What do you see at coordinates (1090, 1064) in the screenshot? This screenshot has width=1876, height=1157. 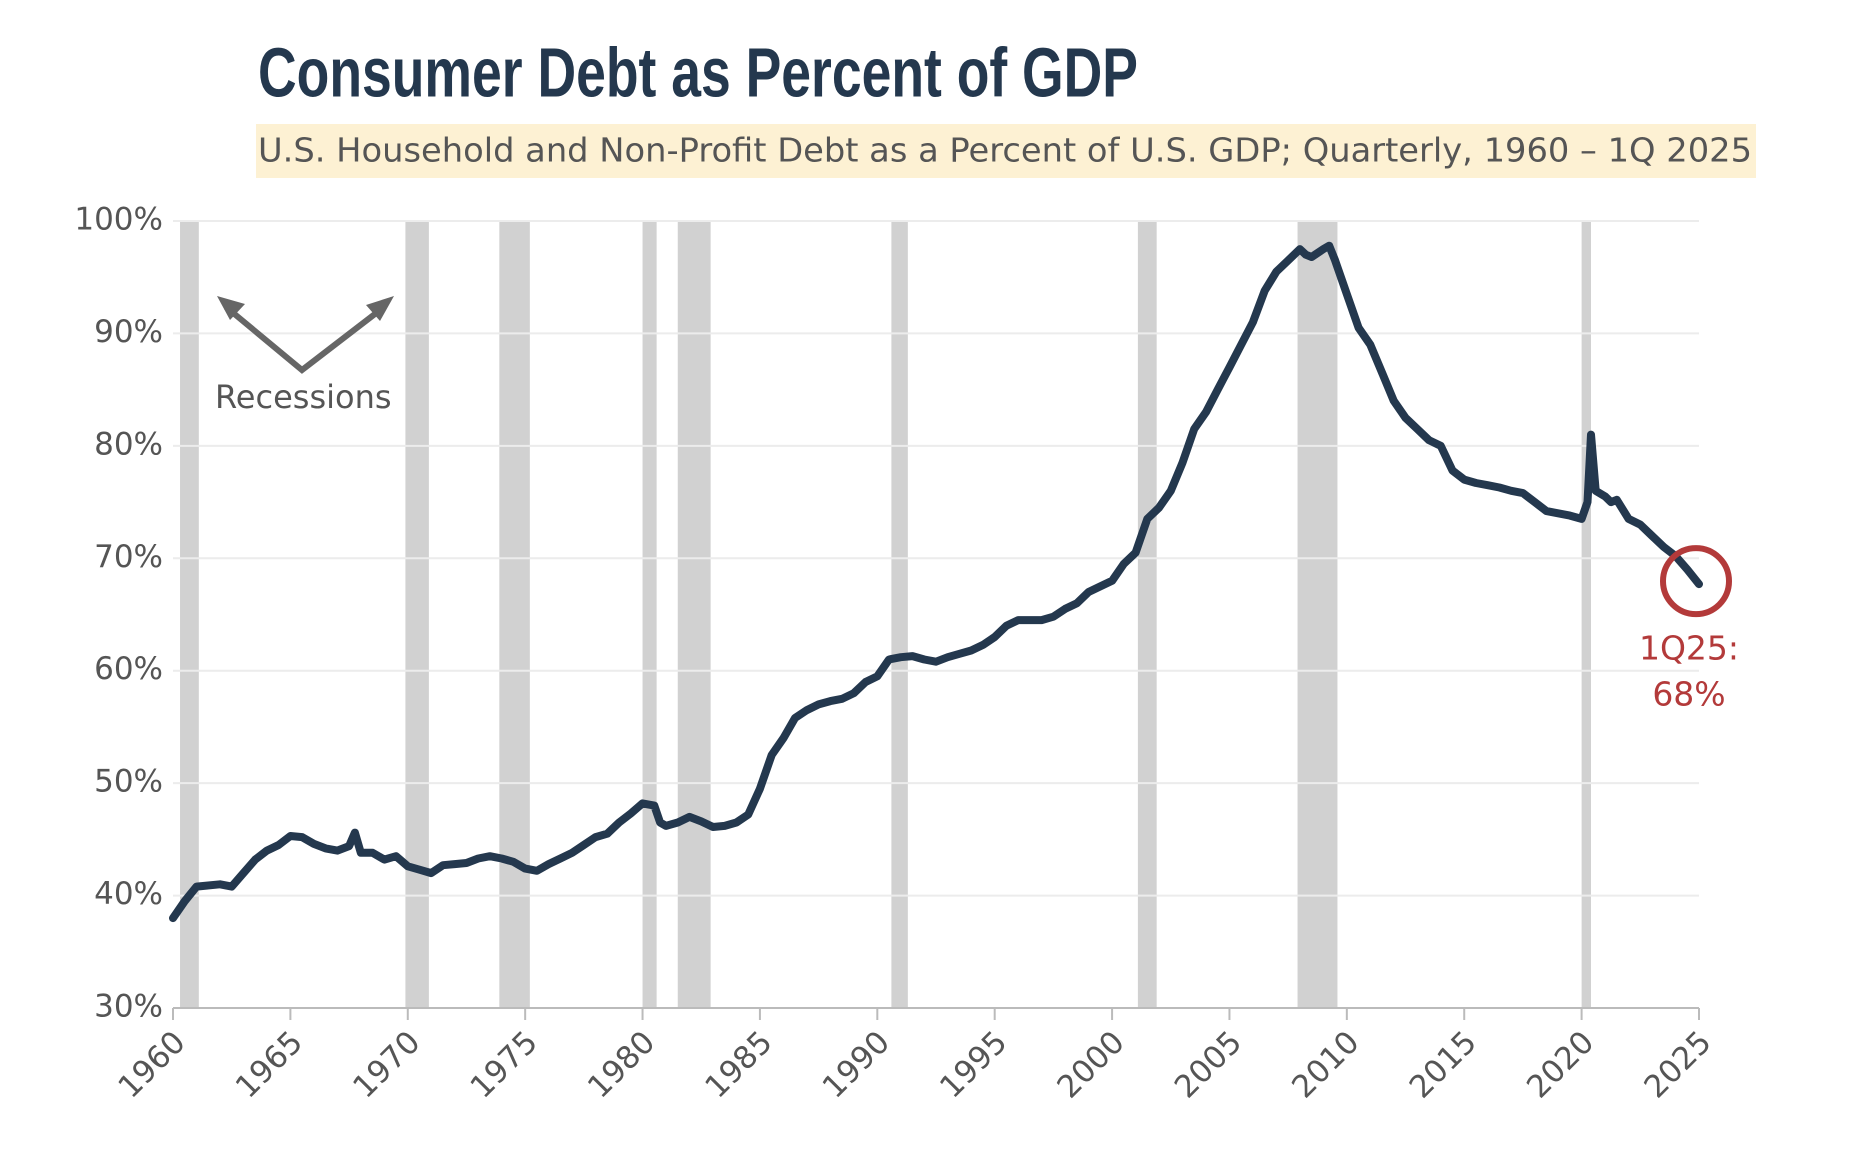 I see `x-tick-label: 2000` at bounding box center [1090, 1064].